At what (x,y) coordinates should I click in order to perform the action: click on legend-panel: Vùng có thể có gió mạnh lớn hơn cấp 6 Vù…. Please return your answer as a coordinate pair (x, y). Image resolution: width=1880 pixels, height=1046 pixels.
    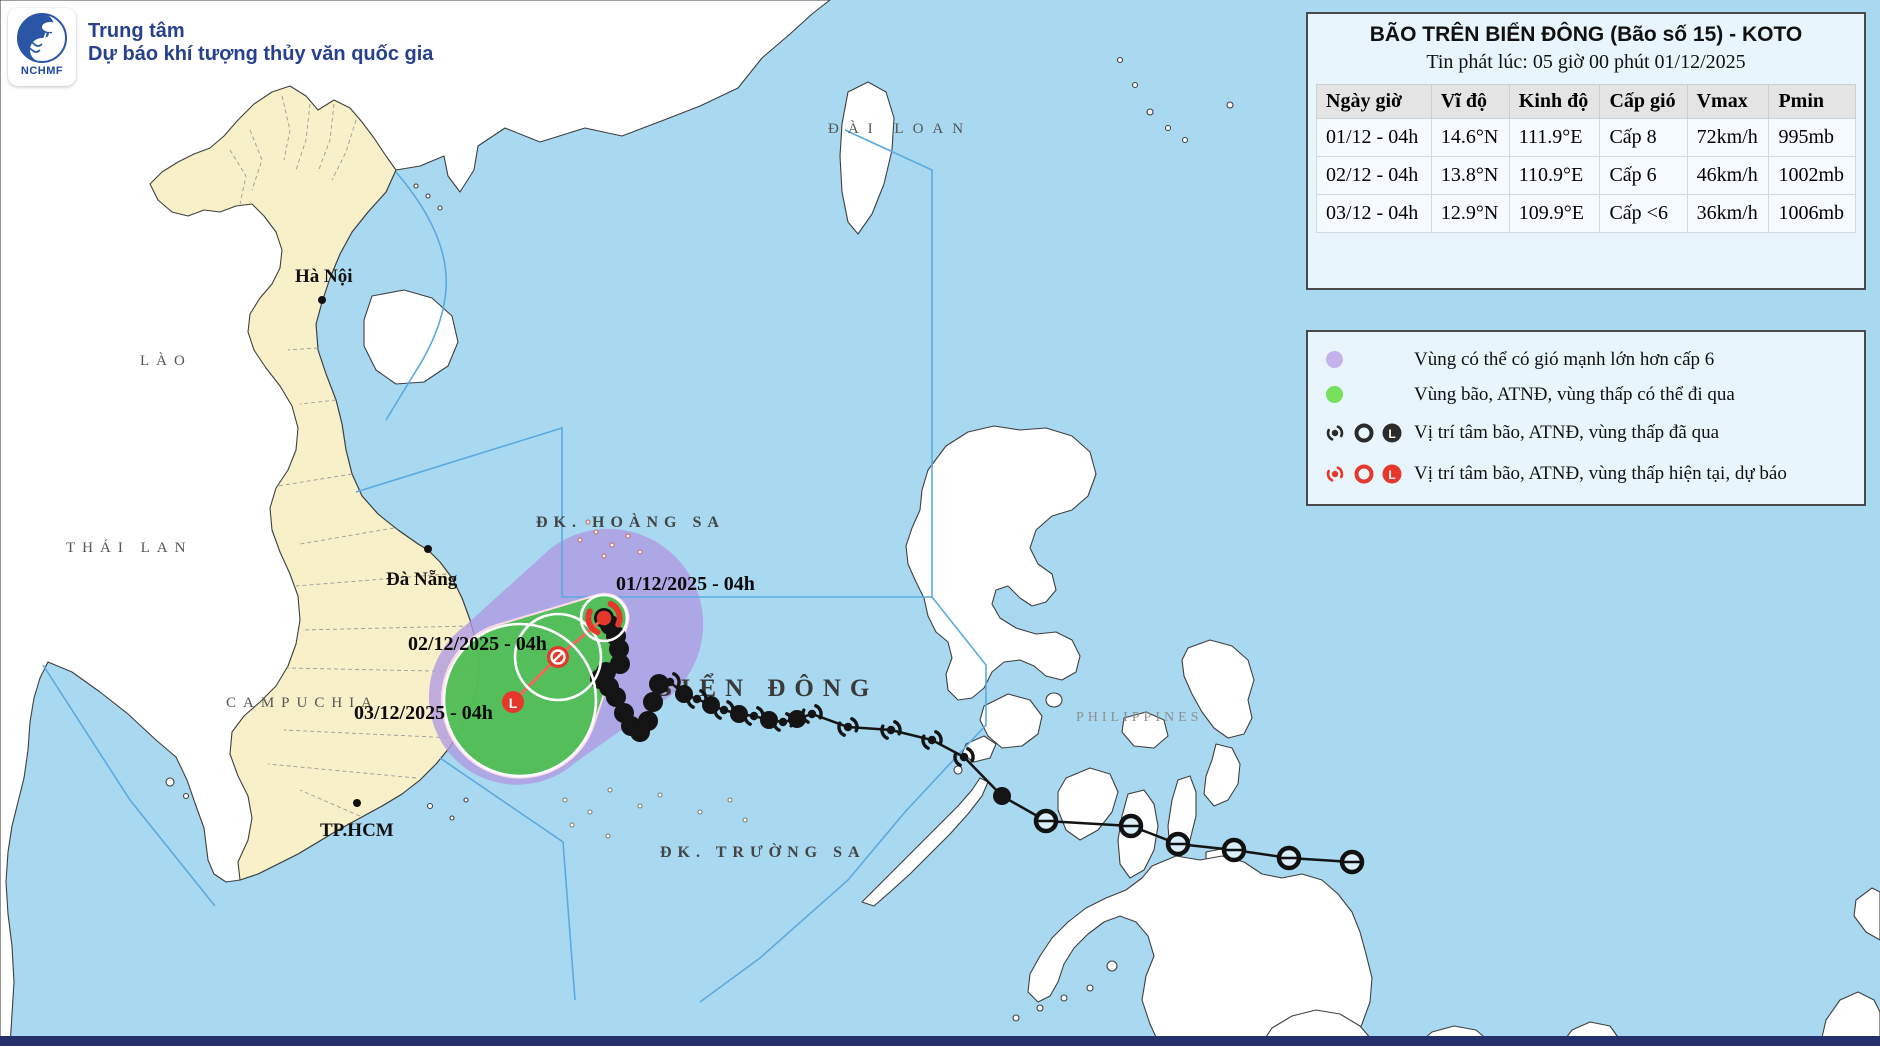
    Looking at the image, I should click on (1586, 418).